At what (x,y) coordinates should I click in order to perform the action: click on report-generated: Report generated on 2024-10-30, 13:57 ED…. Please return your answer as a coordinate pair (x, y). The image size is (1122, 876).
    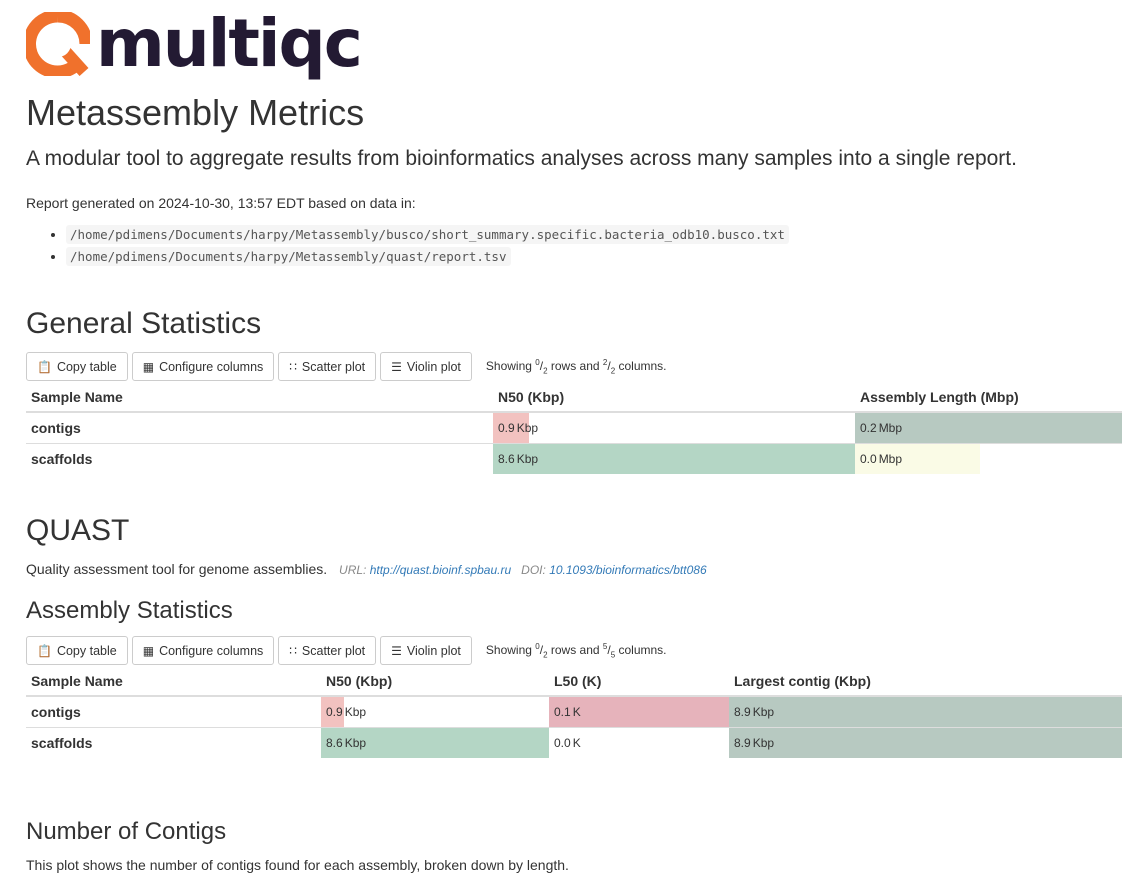
    Looking at the image, I should click on (221, 203).